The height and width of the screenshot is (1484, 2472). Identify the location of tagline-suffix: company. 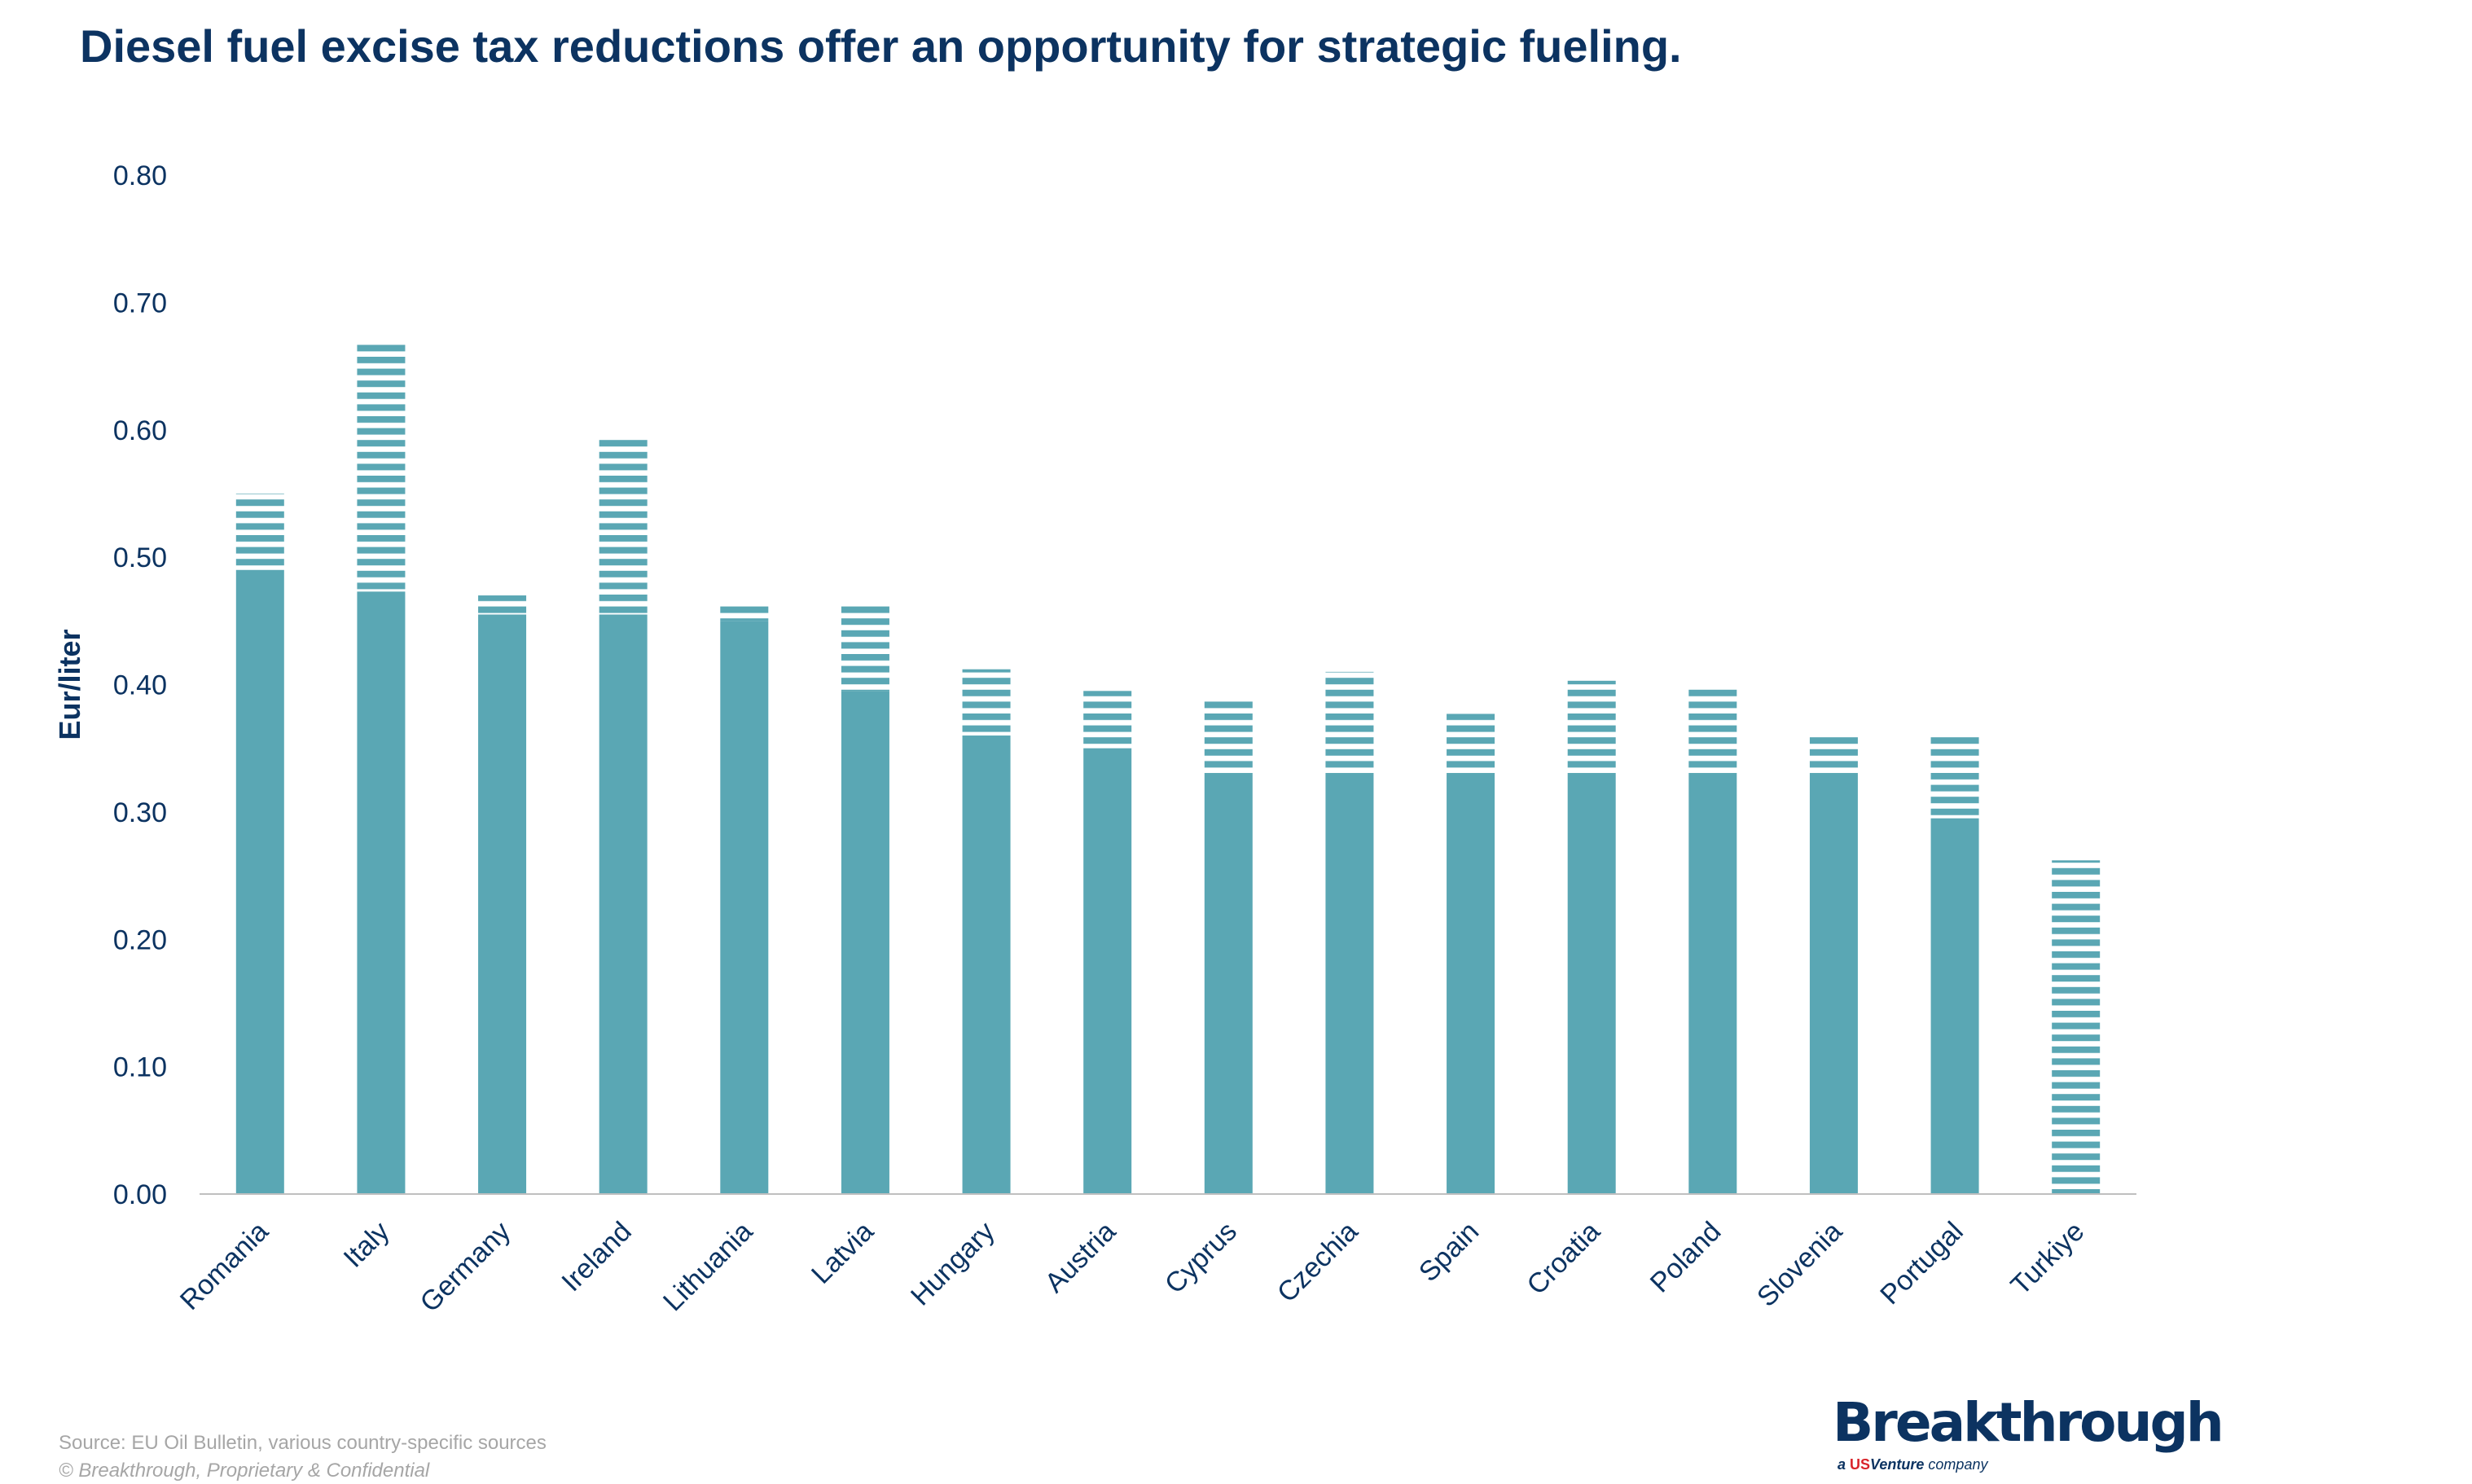
(1958, 1464).